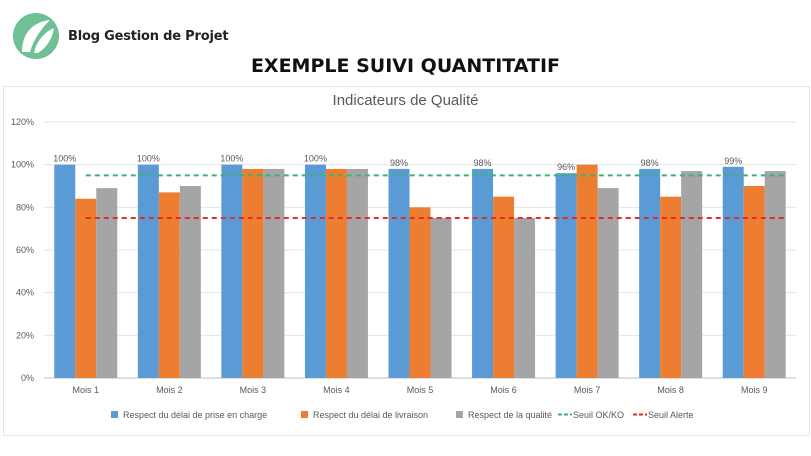  Describe the element at coordinates (25, 207) in the screenshot. I see `y-tick-label: 80%` at that location.